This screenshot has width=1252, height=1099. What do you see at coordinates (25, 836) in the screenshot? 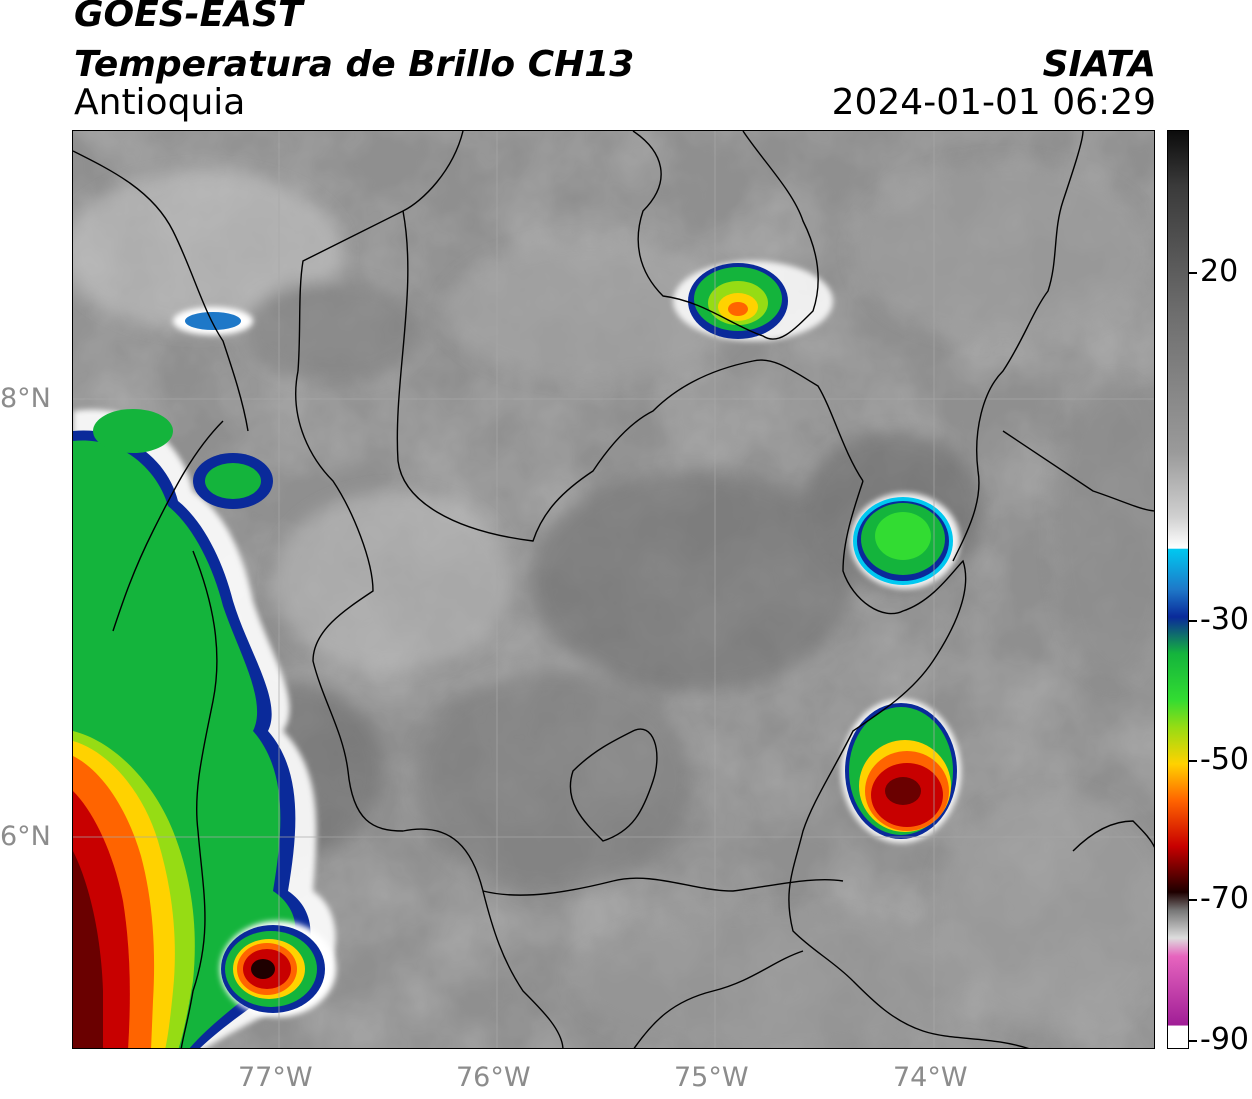
I see `lat-label-6n: 6°N` at bounding box center [25, 836].